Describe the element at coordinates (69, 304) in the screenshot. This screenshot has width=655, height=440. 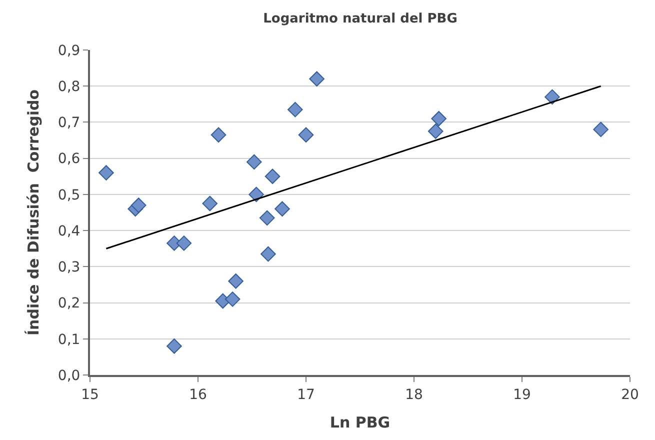
I see `y-tick-label: 0,2` at that location.